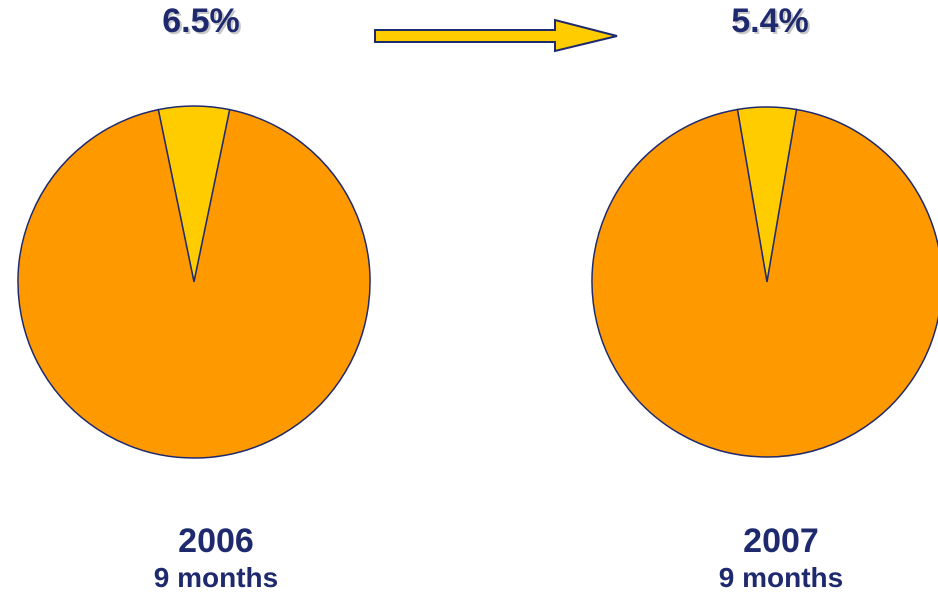 This screenshot has width=938, height=606. What do you see at coordinates (781, 541) in the screenshot?
I see `pie-2007-year-label: 2007` at bounding box center [781, 541].